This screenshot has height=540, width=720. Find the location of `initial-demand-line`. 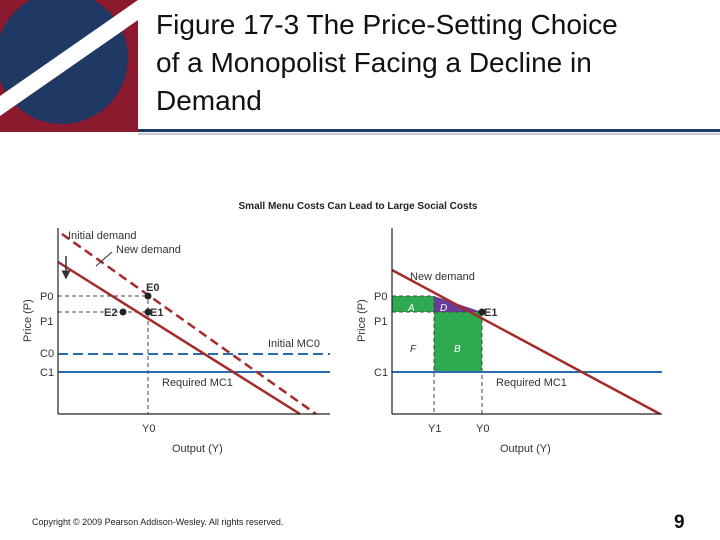

initial-demand-line is located at coordinates (189, 324).